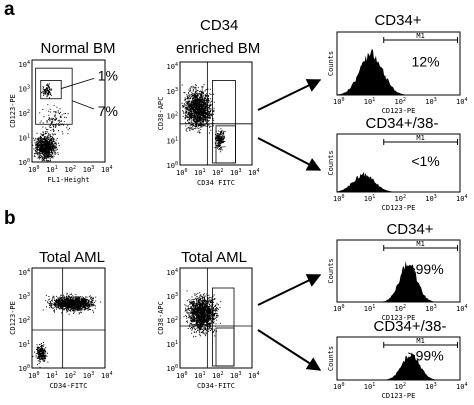 The width and height of the screenshot is (474, 405). What do you see at coordinates (77, 48) in the screenshot?
I see `plot-title: Normal BM` at bounding box center [77, 48].